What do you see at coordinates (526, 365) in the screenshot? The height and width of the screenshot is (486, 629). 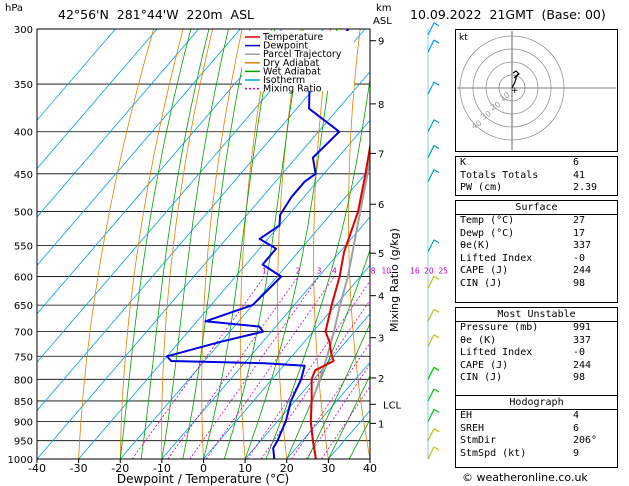 I see `most-unstable-row: CAPE (J) 244` at bounding box center [526, 365].